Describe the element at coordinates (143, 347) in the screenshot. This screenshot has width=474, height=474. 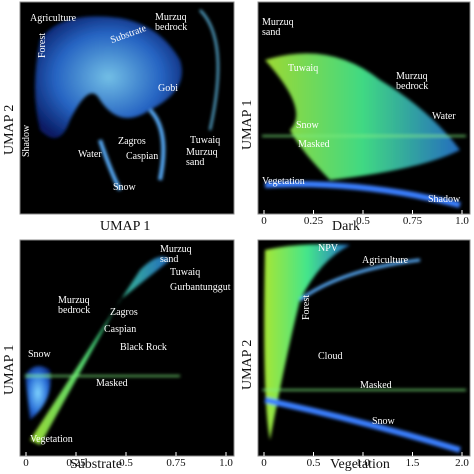
I see `annotation: Black Rock` at that location.